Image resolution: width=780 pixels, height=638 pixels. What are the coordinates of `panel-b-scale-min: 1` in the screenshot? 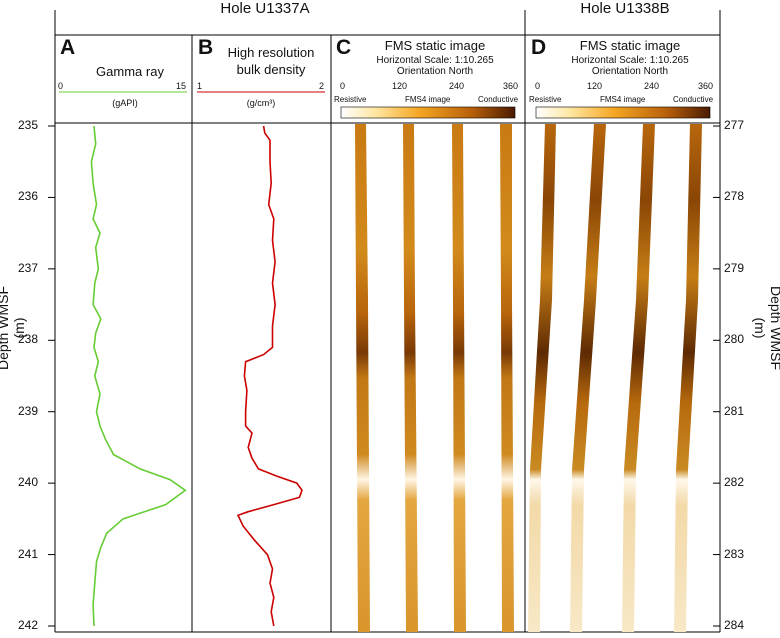 It's located at (200, 86).